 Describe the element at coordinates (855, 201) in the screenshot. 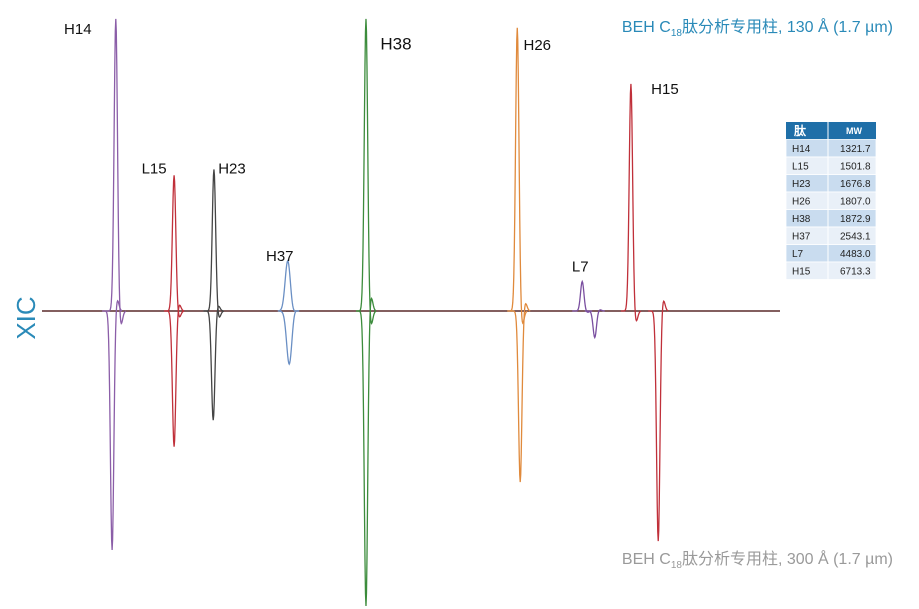

I see `table-cell: 1807.0` at that location.